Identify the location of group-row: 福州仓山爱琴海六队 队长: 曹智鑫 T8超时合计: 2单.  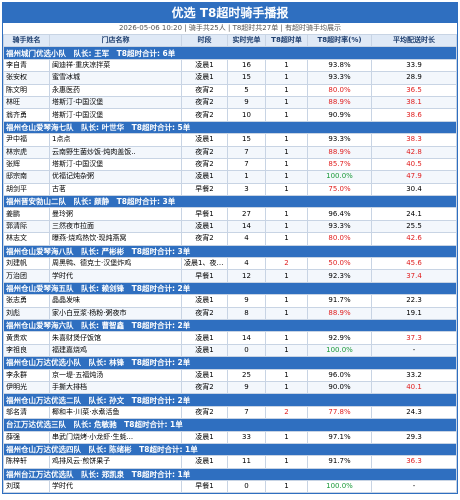
(230, 325).